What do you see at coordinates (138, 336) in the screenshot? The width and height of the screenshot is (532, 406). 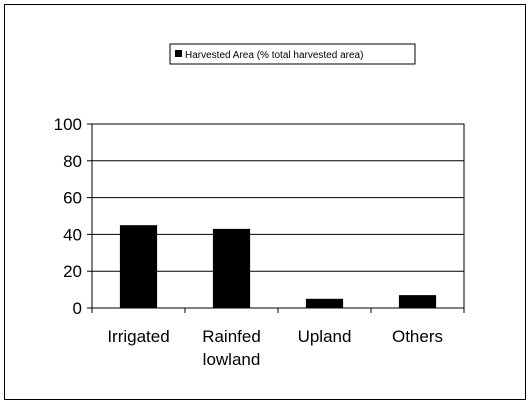 I see `x-tick-label: Irrigated` at bounding box center [138, 336].